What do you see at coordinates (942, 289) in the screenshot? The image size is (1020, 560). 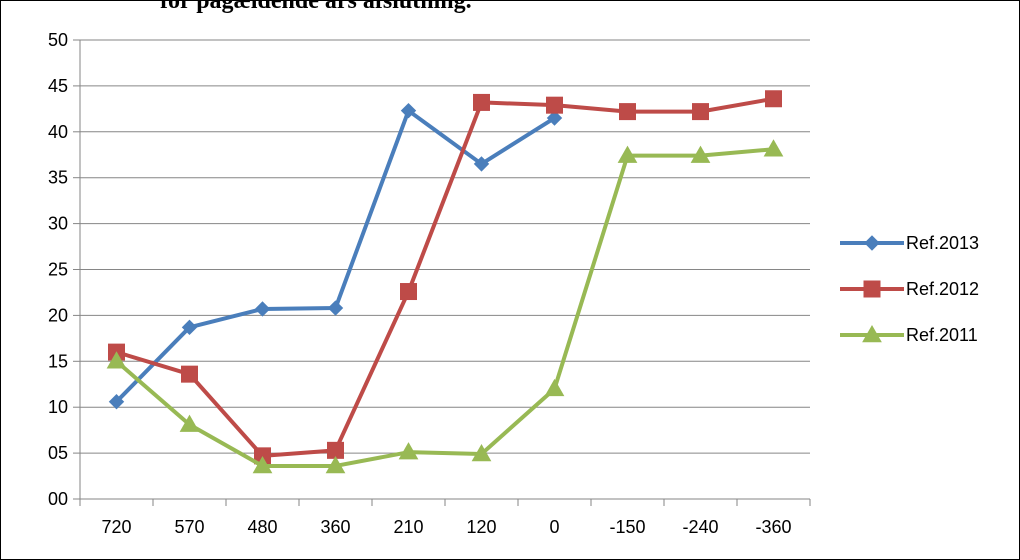 I see `legend-label: Ref.2012` at bounding box center [942, 289].